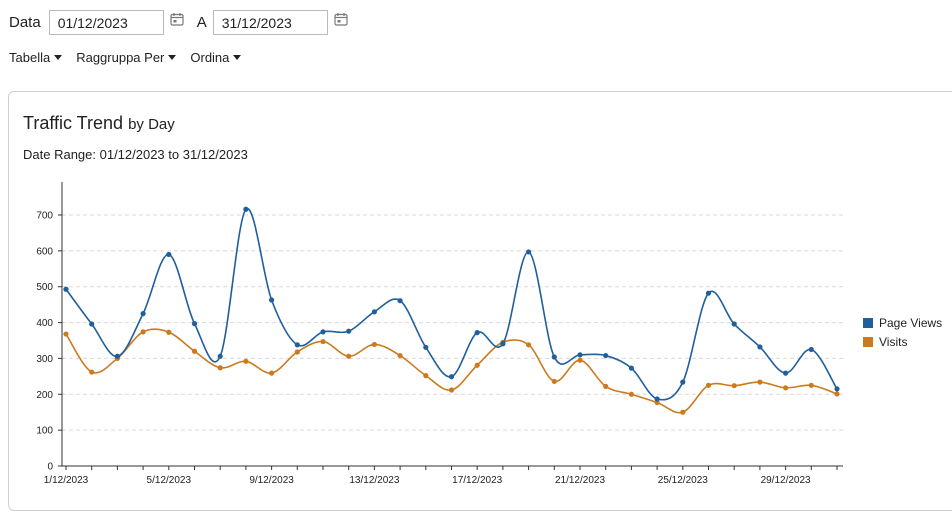 This screenshot has width=952, height=511. Describe the element at coordinates (910, 323) in the screenshot. I see `legend-label-page-views: Page Views` at that location.